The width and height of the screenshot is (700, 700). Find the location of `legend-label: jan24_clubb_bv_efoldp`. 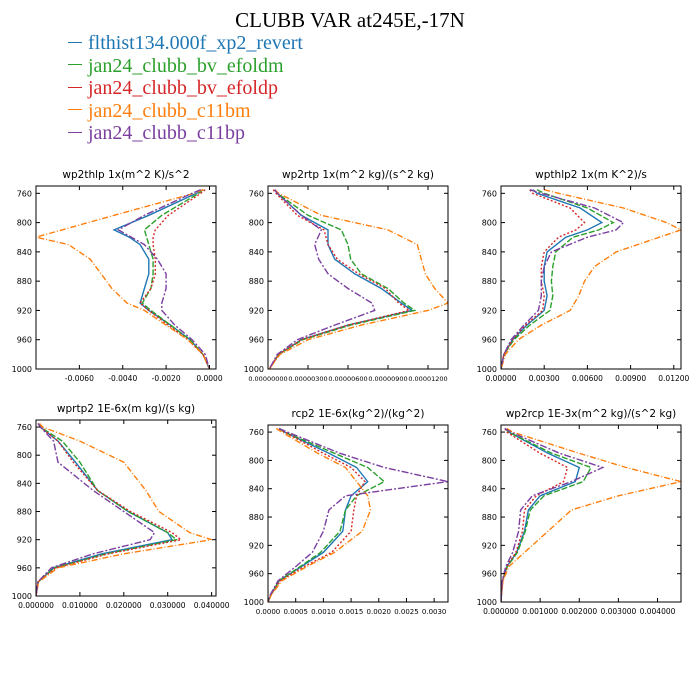

legend-label: jan24_clubb_bv_efoldp is located at coordinates (183, 88).